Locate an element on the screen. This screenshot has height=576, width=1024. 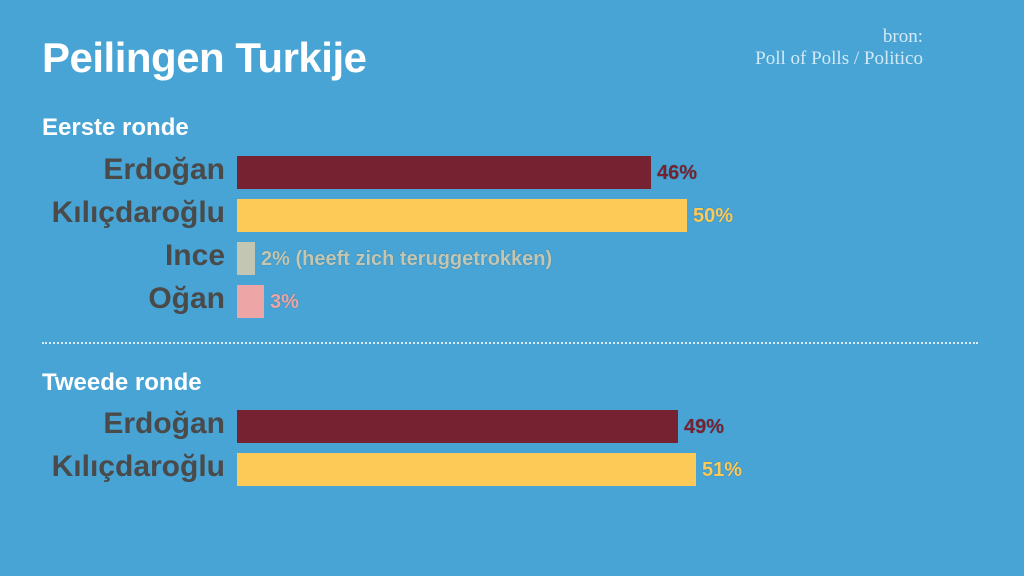
section-divider is located at coordinates (510, 343).